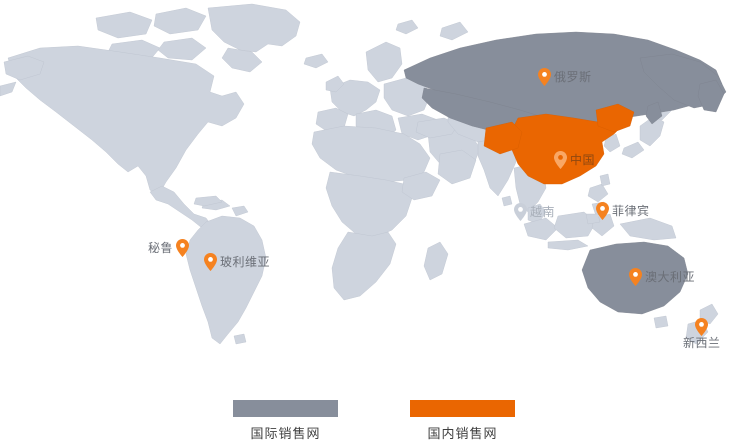 The width and height of the screenshot is (748, 442). I want to click on region-china-northeast, so click(615, 118).